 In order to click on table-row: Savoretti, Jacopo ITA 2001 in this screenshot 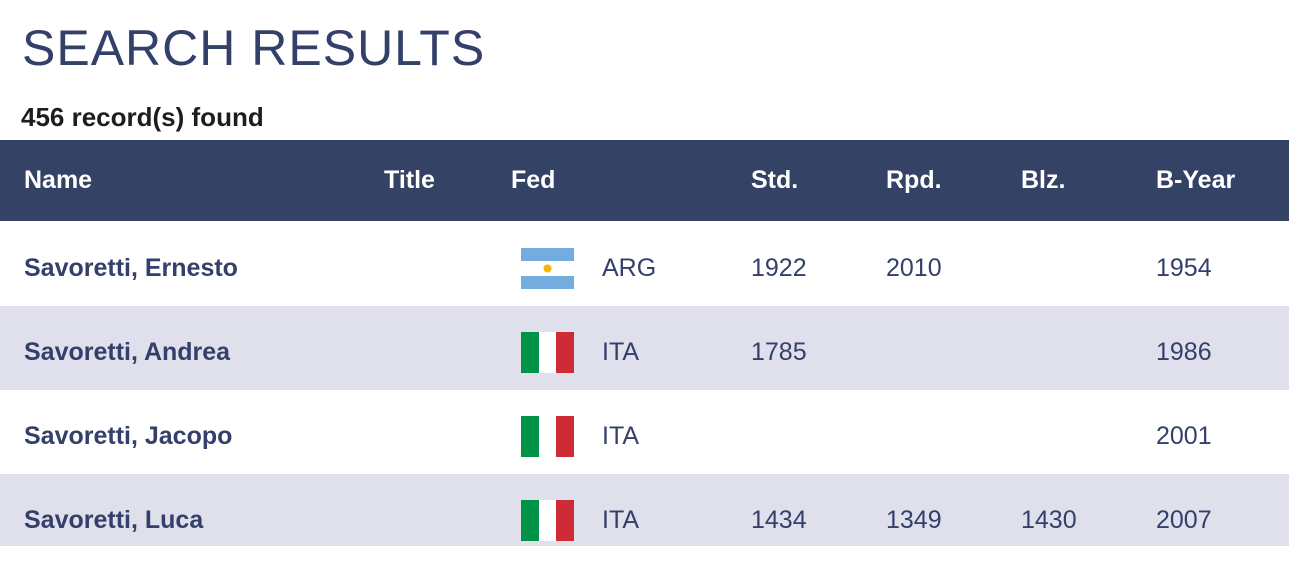, I will do `click(644, 432)`.